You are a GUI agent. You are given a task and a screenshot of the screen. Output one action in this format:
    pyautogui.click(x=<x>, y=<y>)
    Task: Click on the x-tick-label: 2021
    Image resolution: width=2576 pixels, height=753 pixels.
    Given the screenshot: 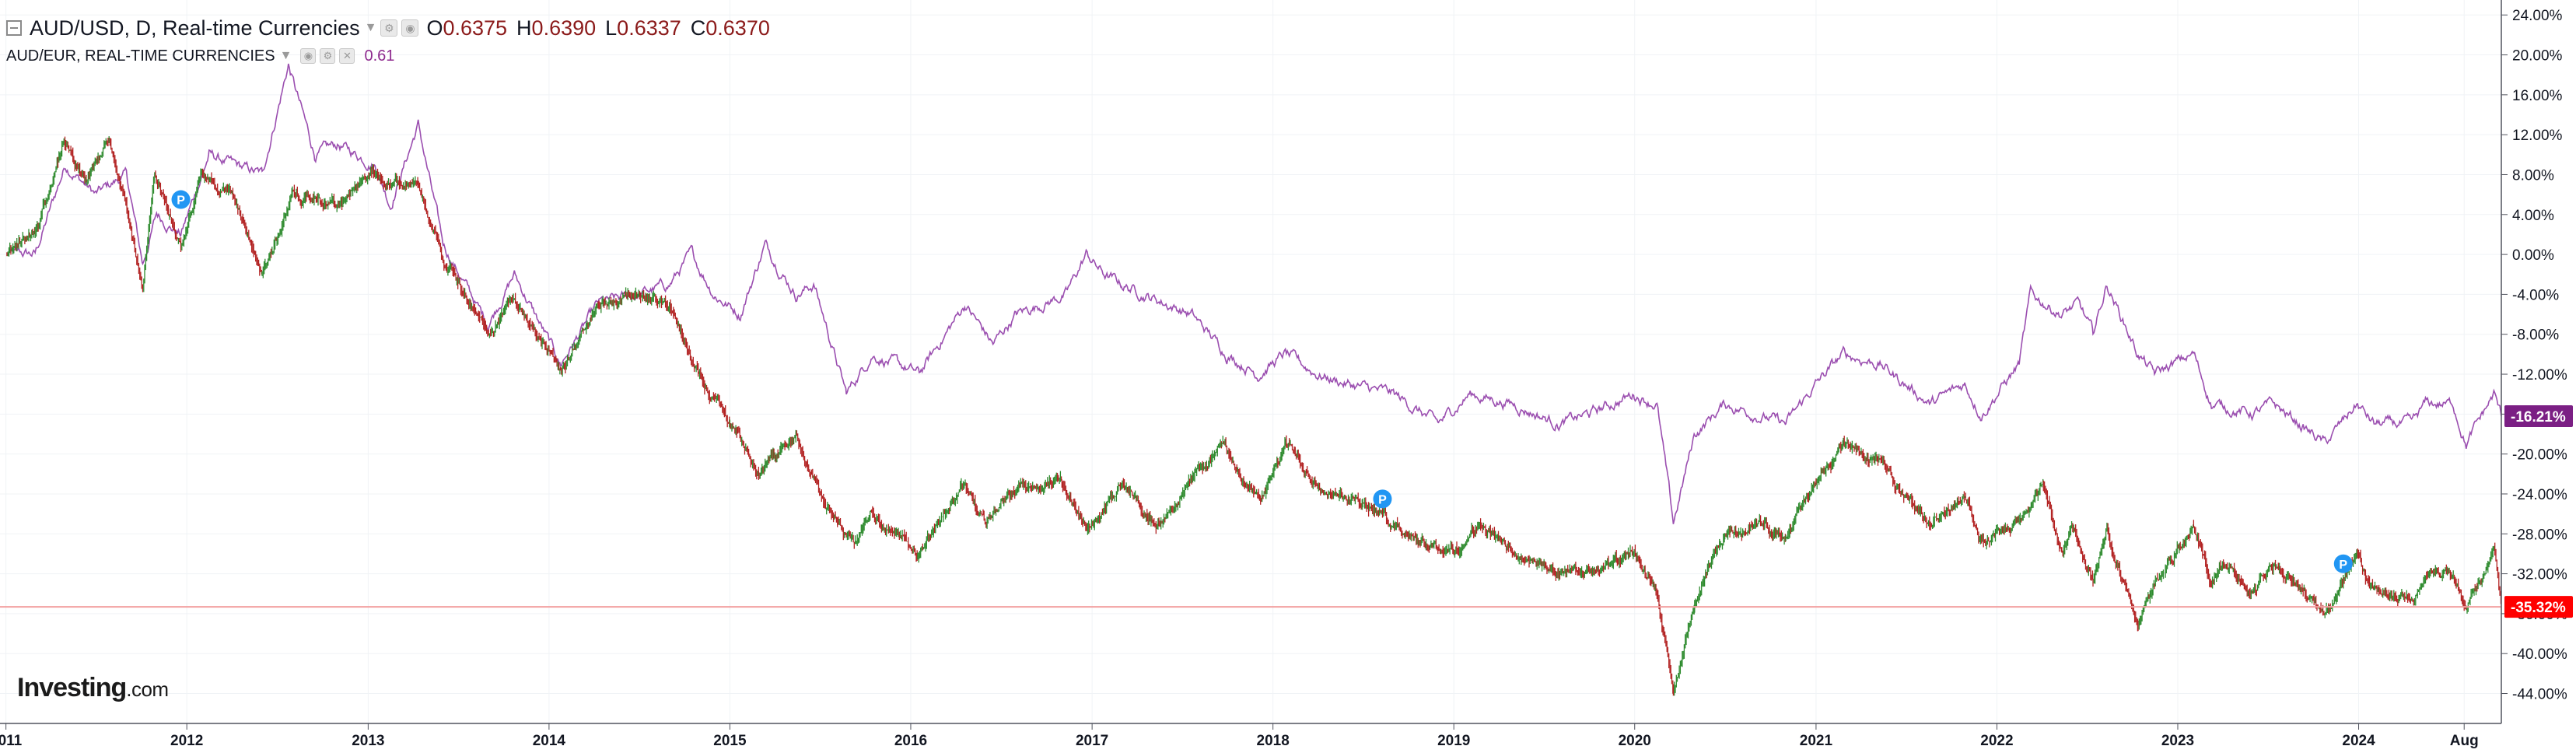 What is the action you would take?
    pyautogui.click(x=1816, y=741)
    